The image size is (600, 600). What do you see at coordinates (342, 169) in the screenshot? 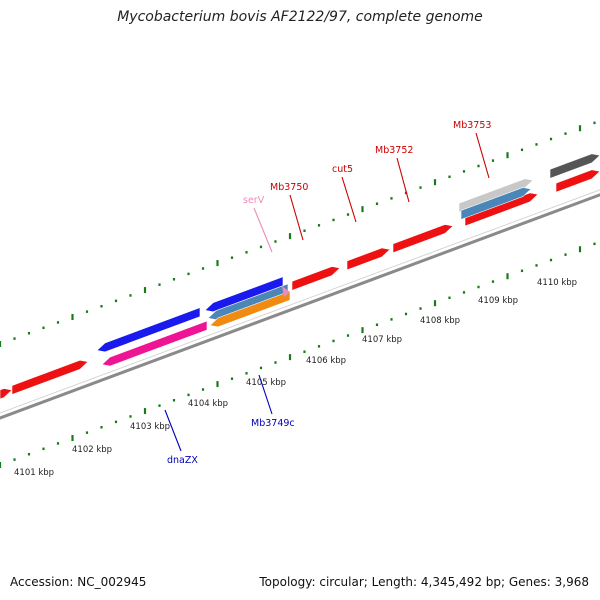
I see `gene-label-cut5: cut5` at bounding box center [342, 169].